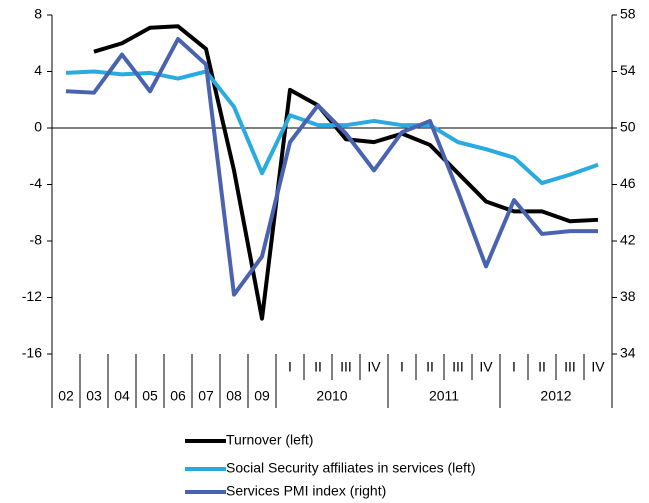 This screenshot has width=649, height=503. I want to click on y2-tick-label: 54, so click(628, 70).